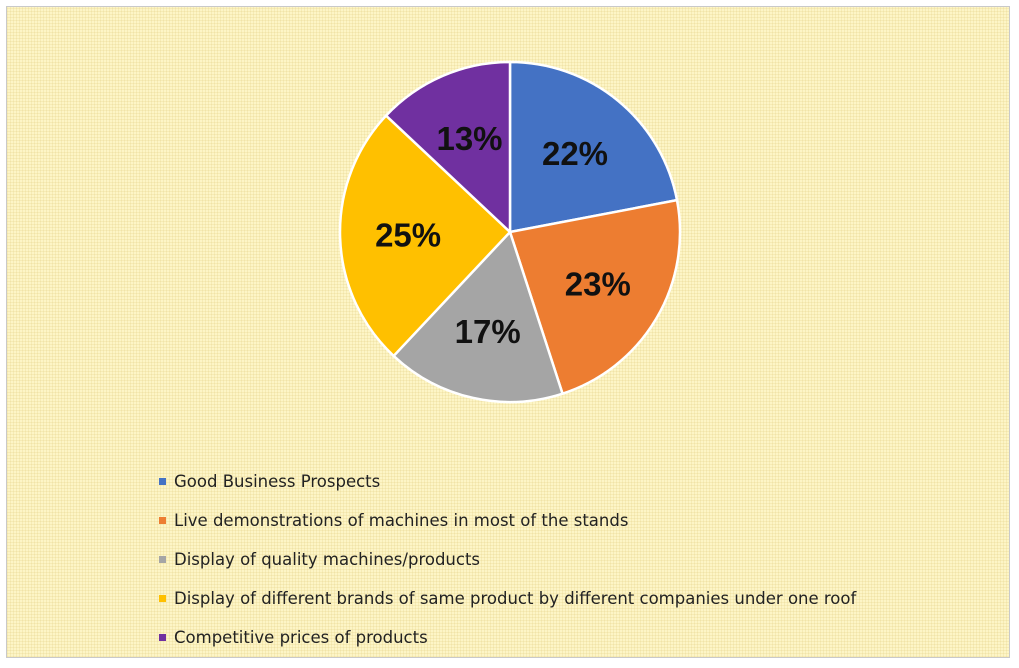 The height and width of the screenshot is (668, 1019). I want to click on pie-slice-display-of-different-brands-of-same-product-by-different-companies-under-one-roof, so click(425, 236).